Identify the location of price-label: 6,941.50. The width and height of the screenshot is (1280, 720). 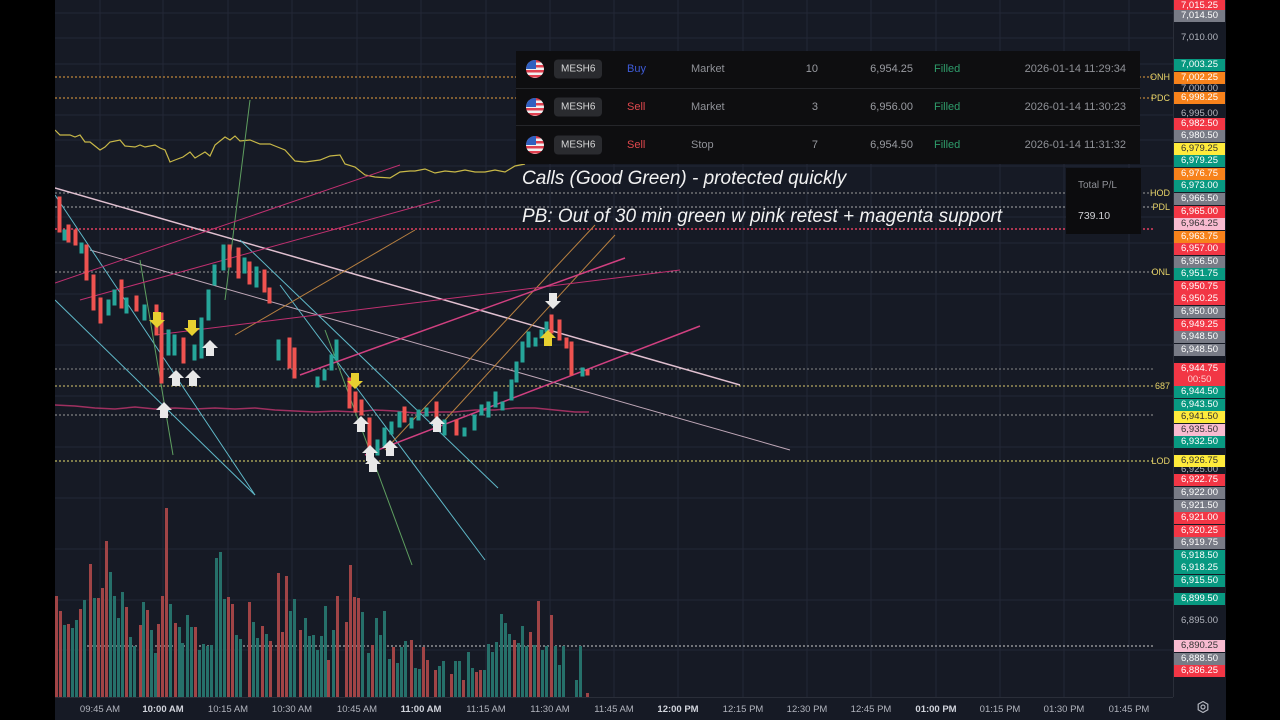
(1199, 417).